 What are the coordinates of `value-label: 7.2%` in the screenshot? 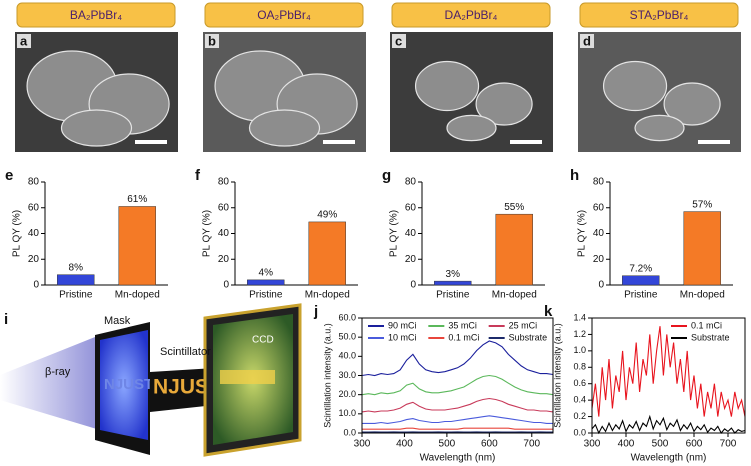 It's located at (640, 268).